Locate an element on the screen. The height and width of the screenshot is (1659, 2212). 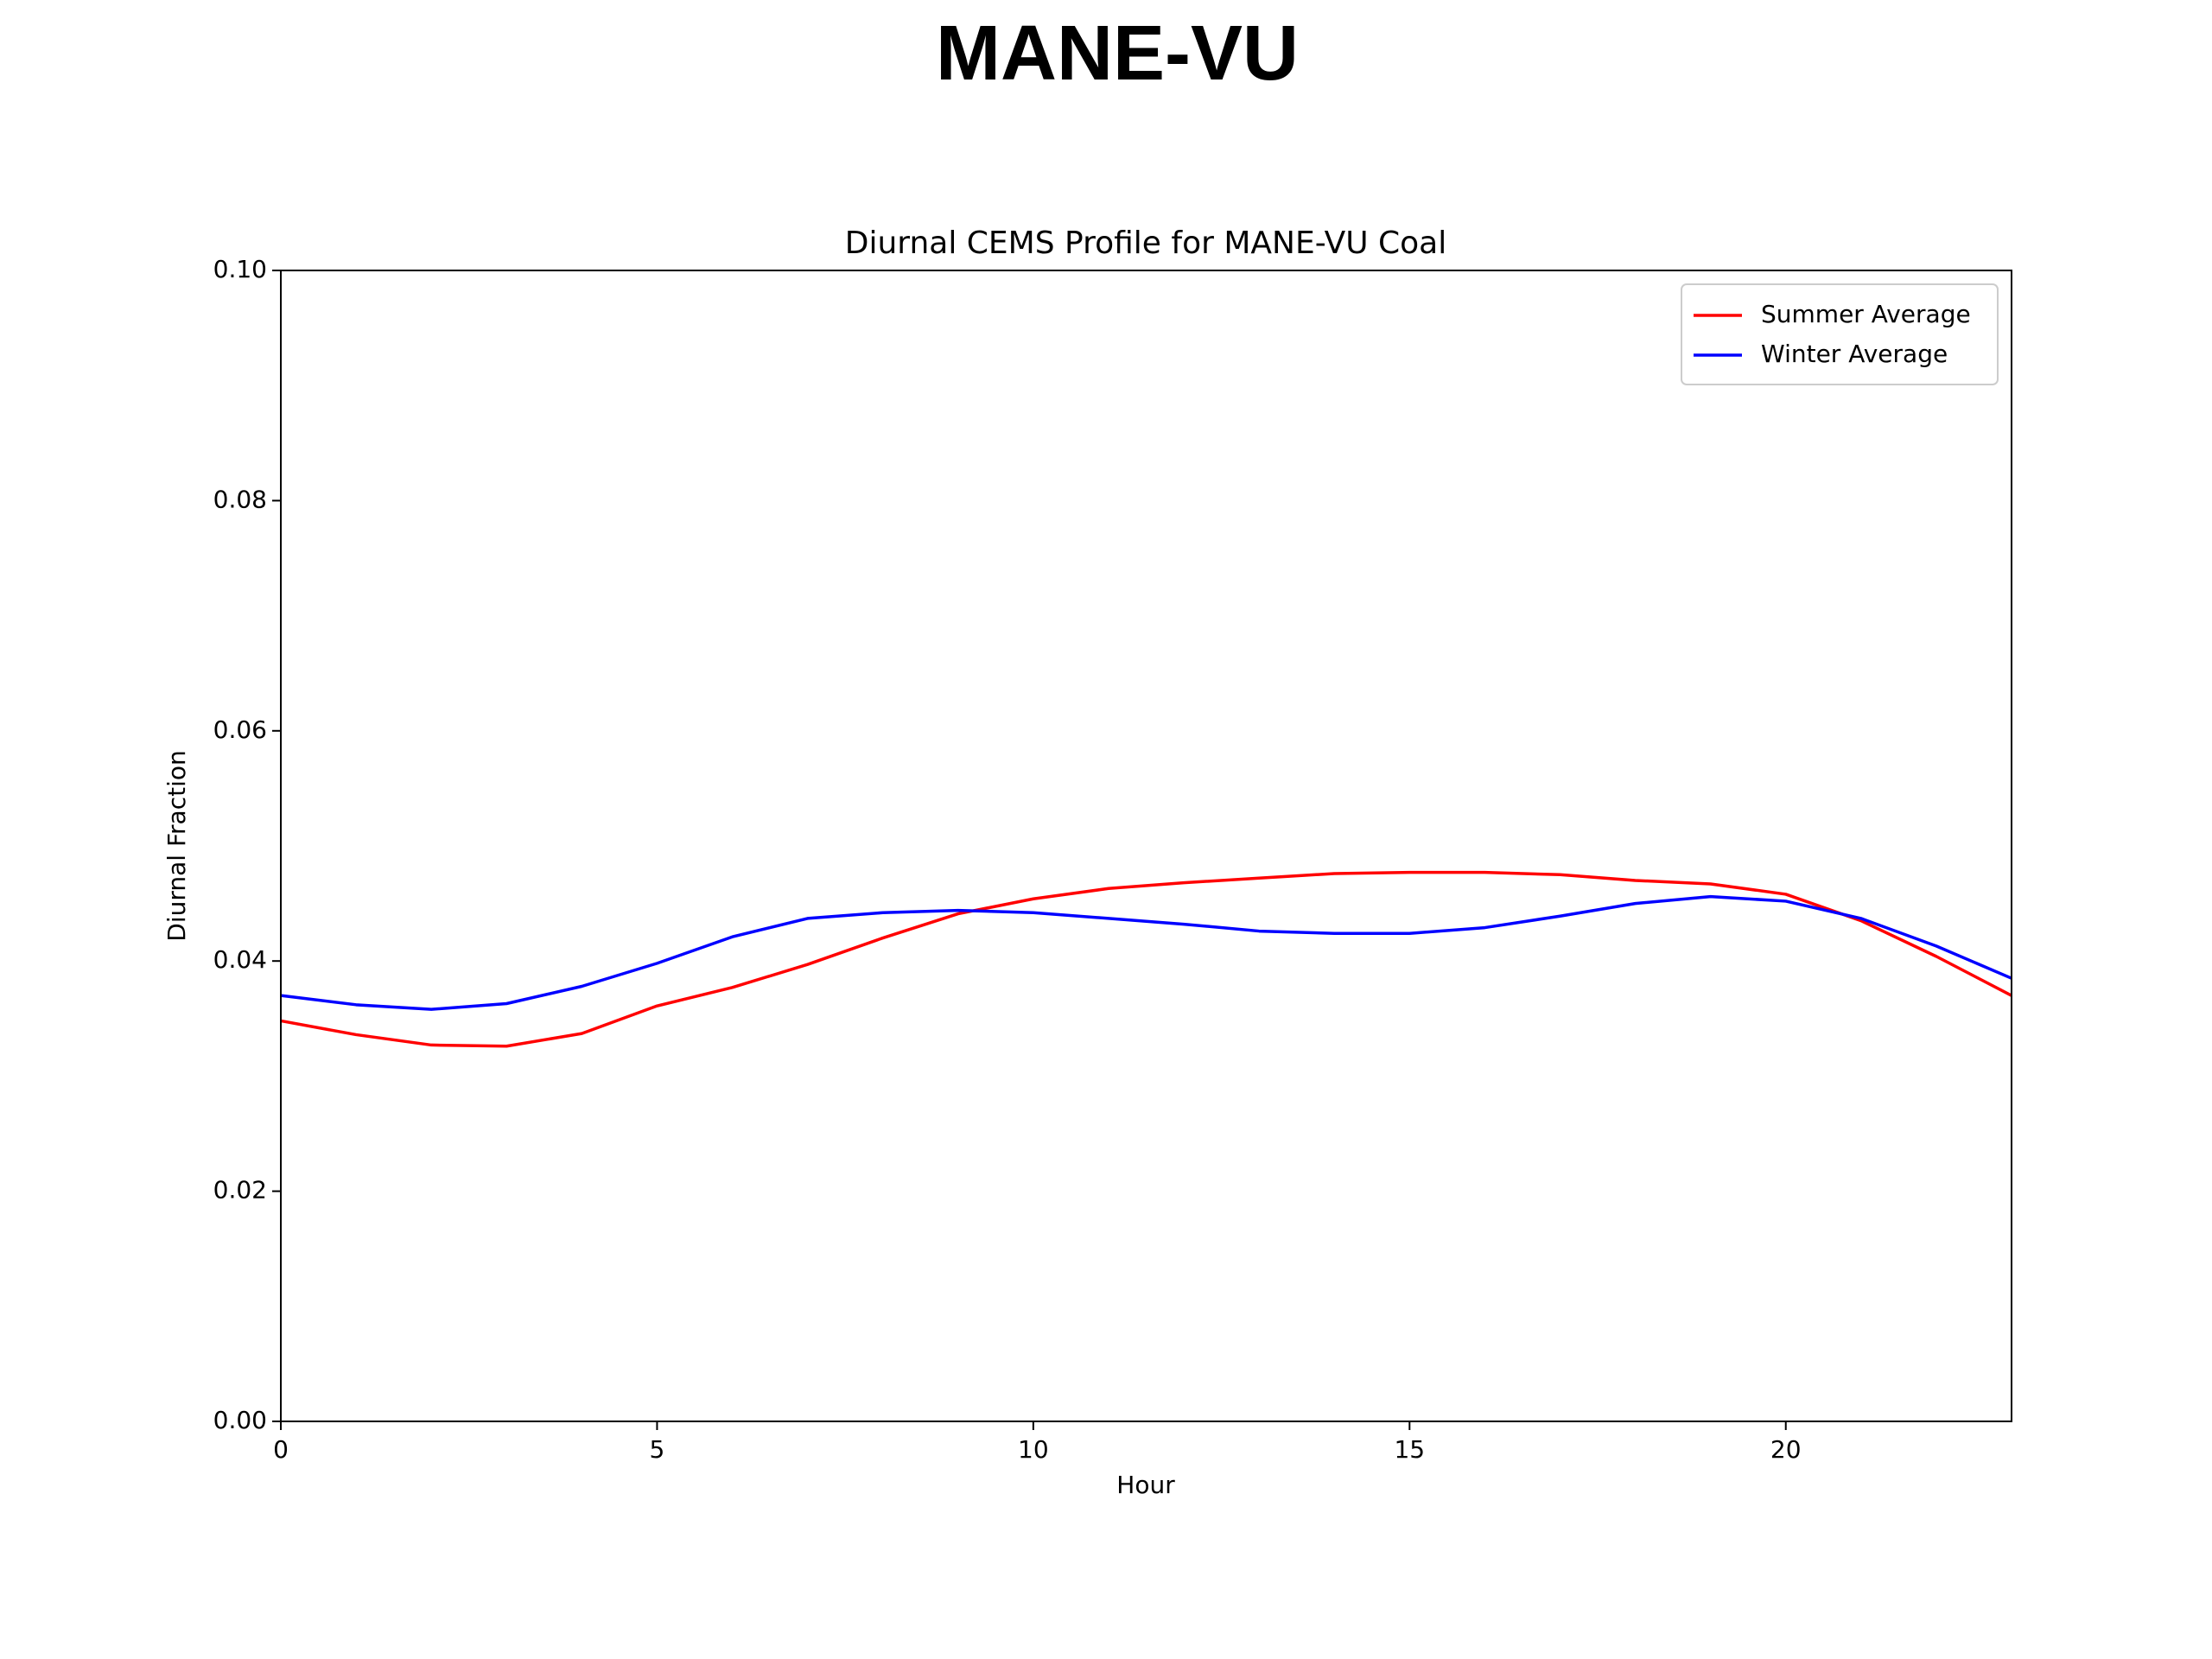
x-tick-label: 15 is located at coordinates (1409, 1449).